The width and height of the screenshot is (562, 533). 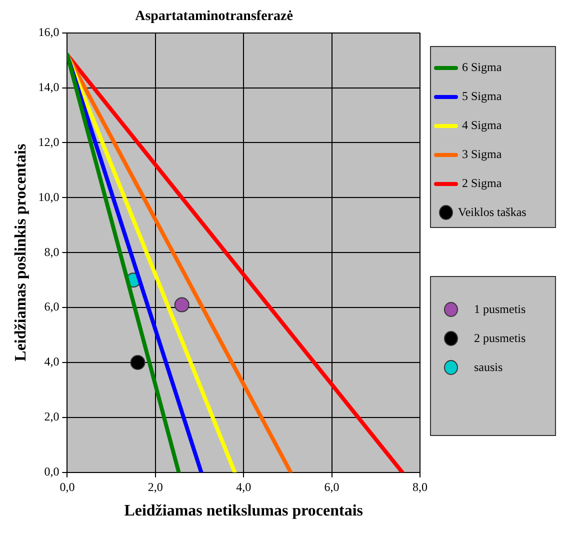 I want to click on legend-label: Veiklos taškas, so click(x=492, y=212).